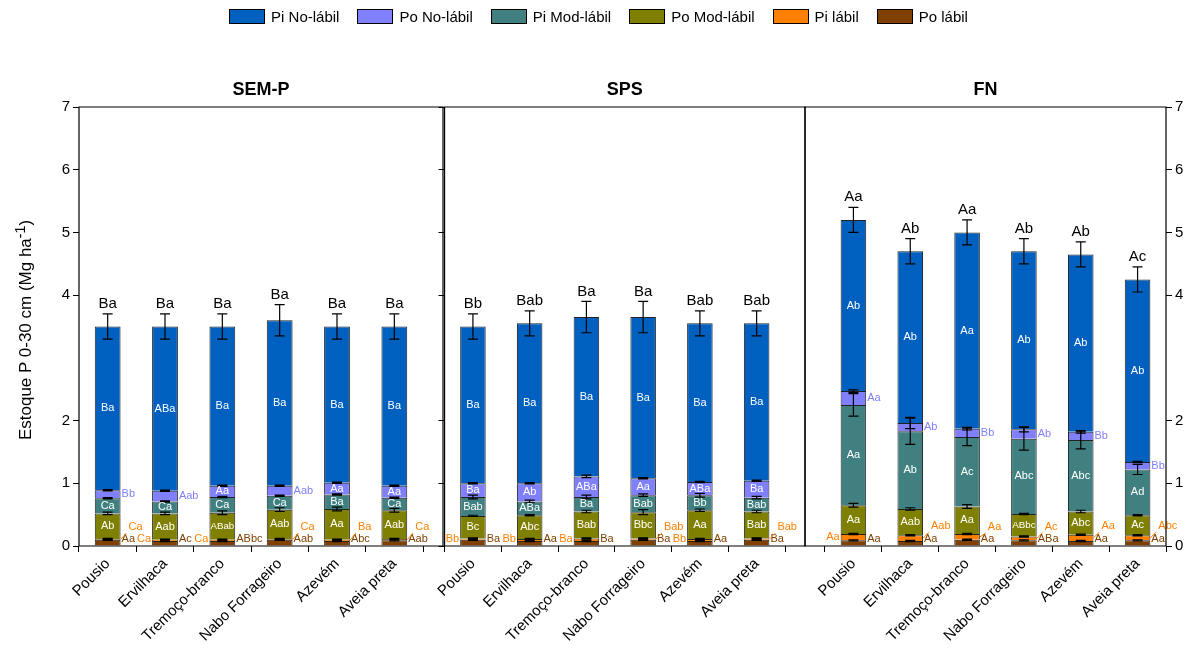  I want to click on chart-title: FN, so click(985, 89).